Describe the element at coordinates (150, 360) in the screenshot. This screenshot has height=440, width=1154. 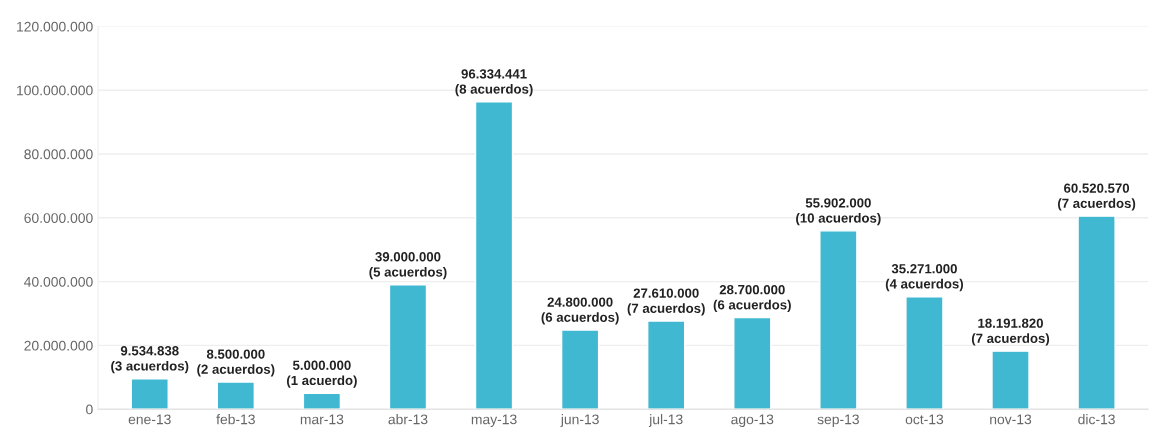
I see `data-label: 9.534.838 (3 acuerdos)` at that location.